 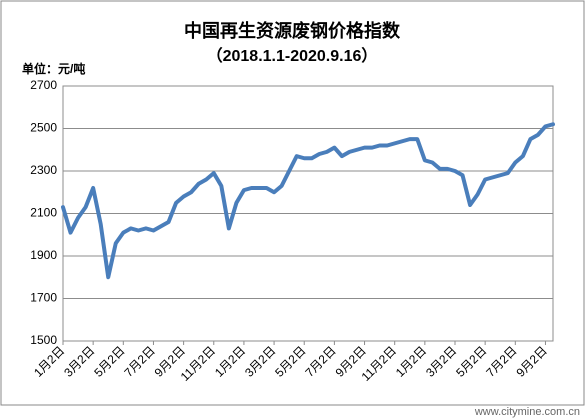 What do you see at coordinates (43, 340) in the screenshot?
I see `y-tick-label: 1500` at bounding box center [43, 340].